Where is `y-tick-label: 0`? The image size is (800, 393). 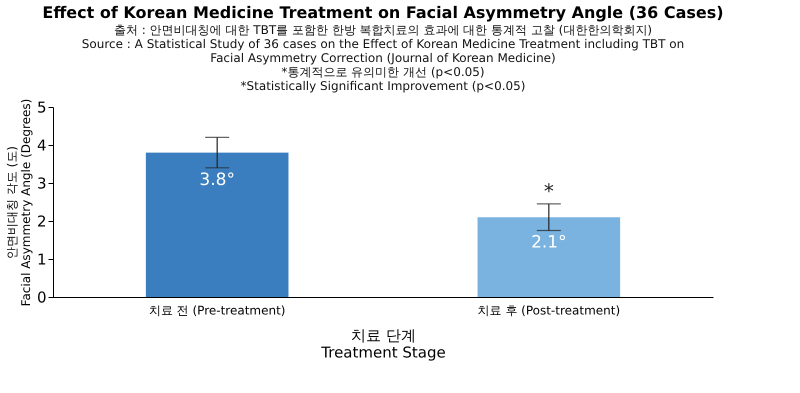 y-tick-label: 0 is located at coordinates (41, 297).